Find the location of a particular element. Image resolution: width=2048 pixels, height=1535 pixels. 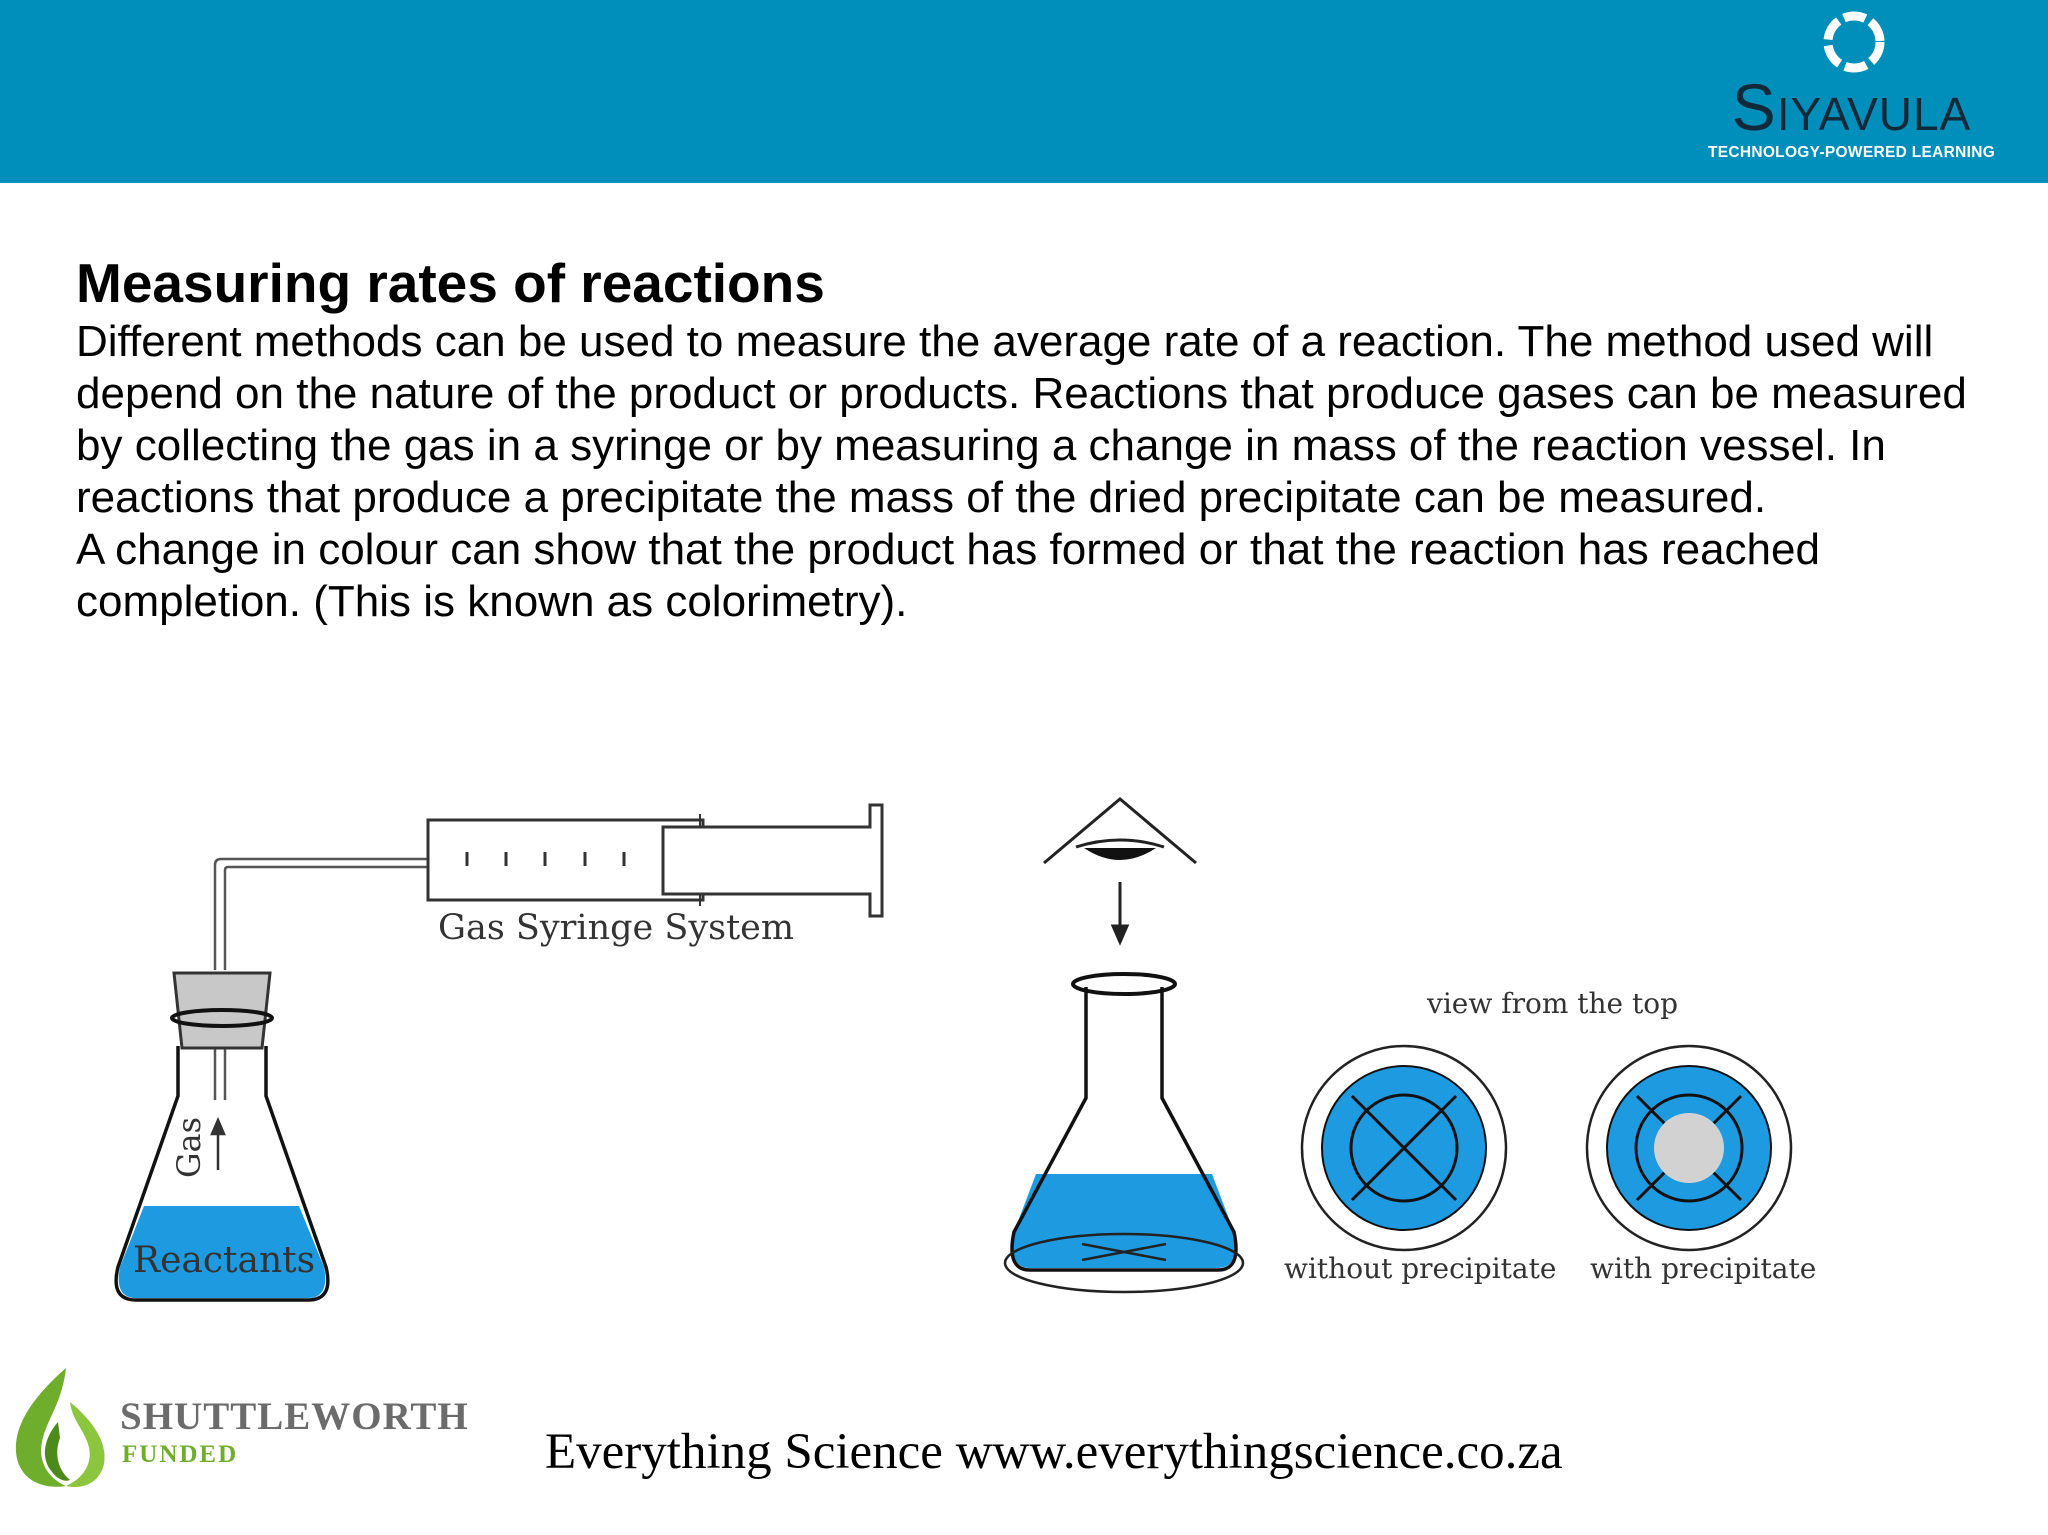

eye-icon is located at coordinates (1120, 831).